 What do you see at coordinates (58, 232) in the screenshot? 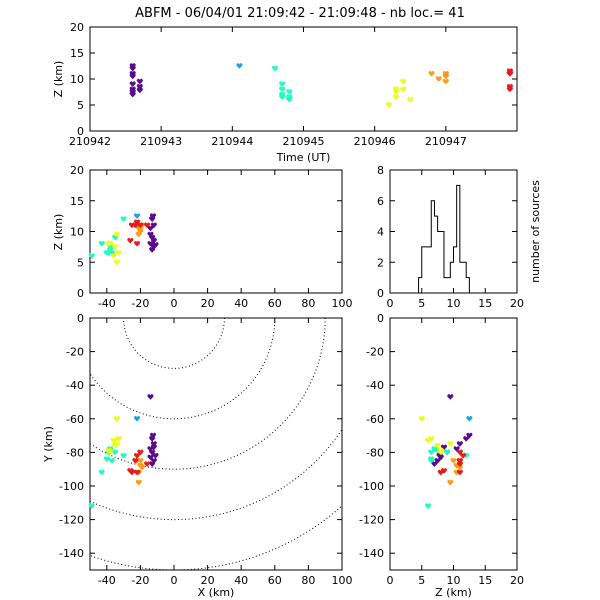
I see `x_z-ylabel: Z (km)` at bounding box center [58, 232].